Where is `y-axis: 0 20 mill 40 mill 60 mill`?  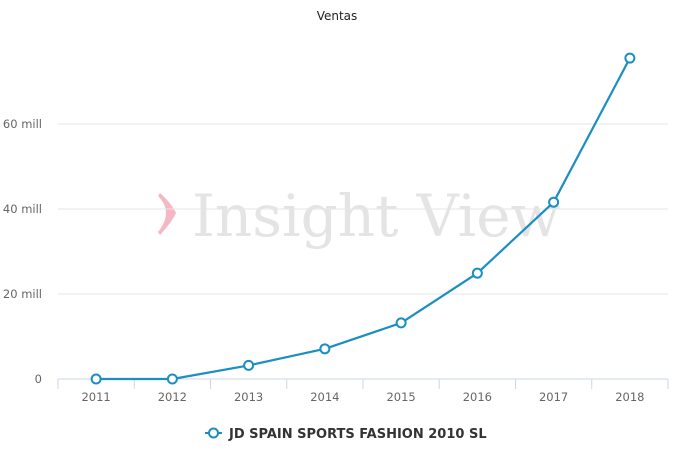 y-axis: 0 20 mill 40 mill 60 mill is located at coordinates (22, 251).